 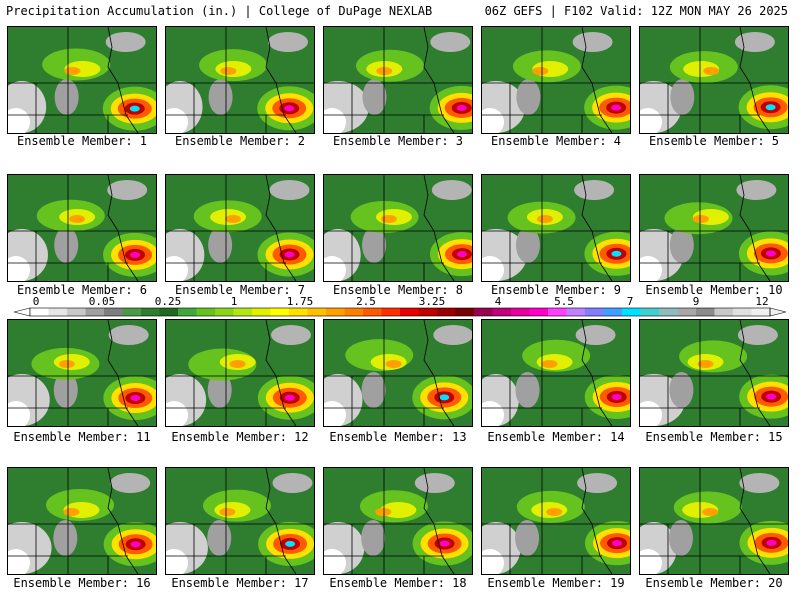 I want to click on ensemble-member-label: Ensemble Member: 8, so click(x=398, y=290).